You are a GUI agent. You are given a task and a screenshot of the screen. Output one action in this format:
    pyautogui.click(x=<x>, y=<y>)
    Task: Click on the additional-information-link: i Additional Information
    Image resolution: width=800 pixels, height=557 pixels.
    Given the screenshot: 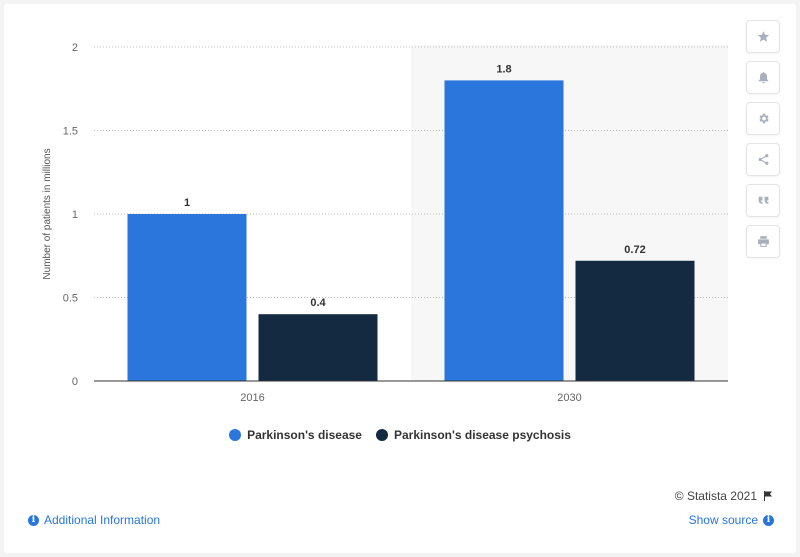 What is the action you would take?
    pyautogui.click(x=94, y=520)
    